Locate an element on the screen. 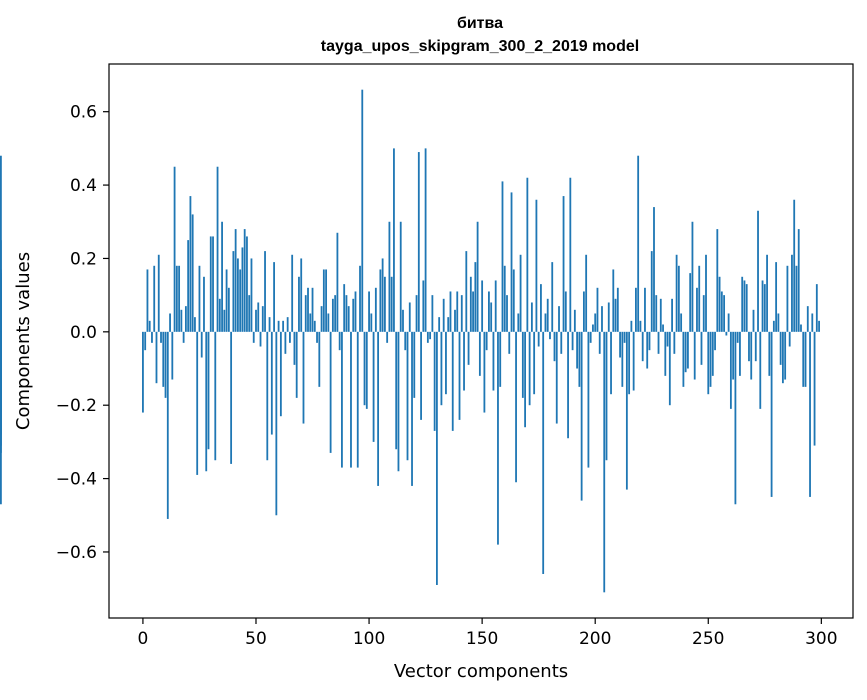 The image size is (867, 700). y-axis-label: Components values is located at coordinates (23, 341).